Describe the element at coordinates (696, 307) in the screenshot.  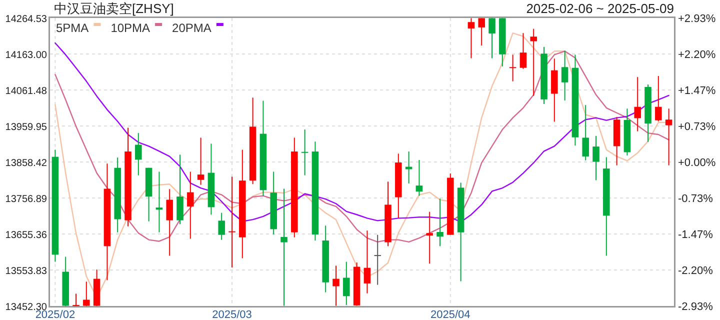
I see `y2-tick-label: -2.93%` at that location.